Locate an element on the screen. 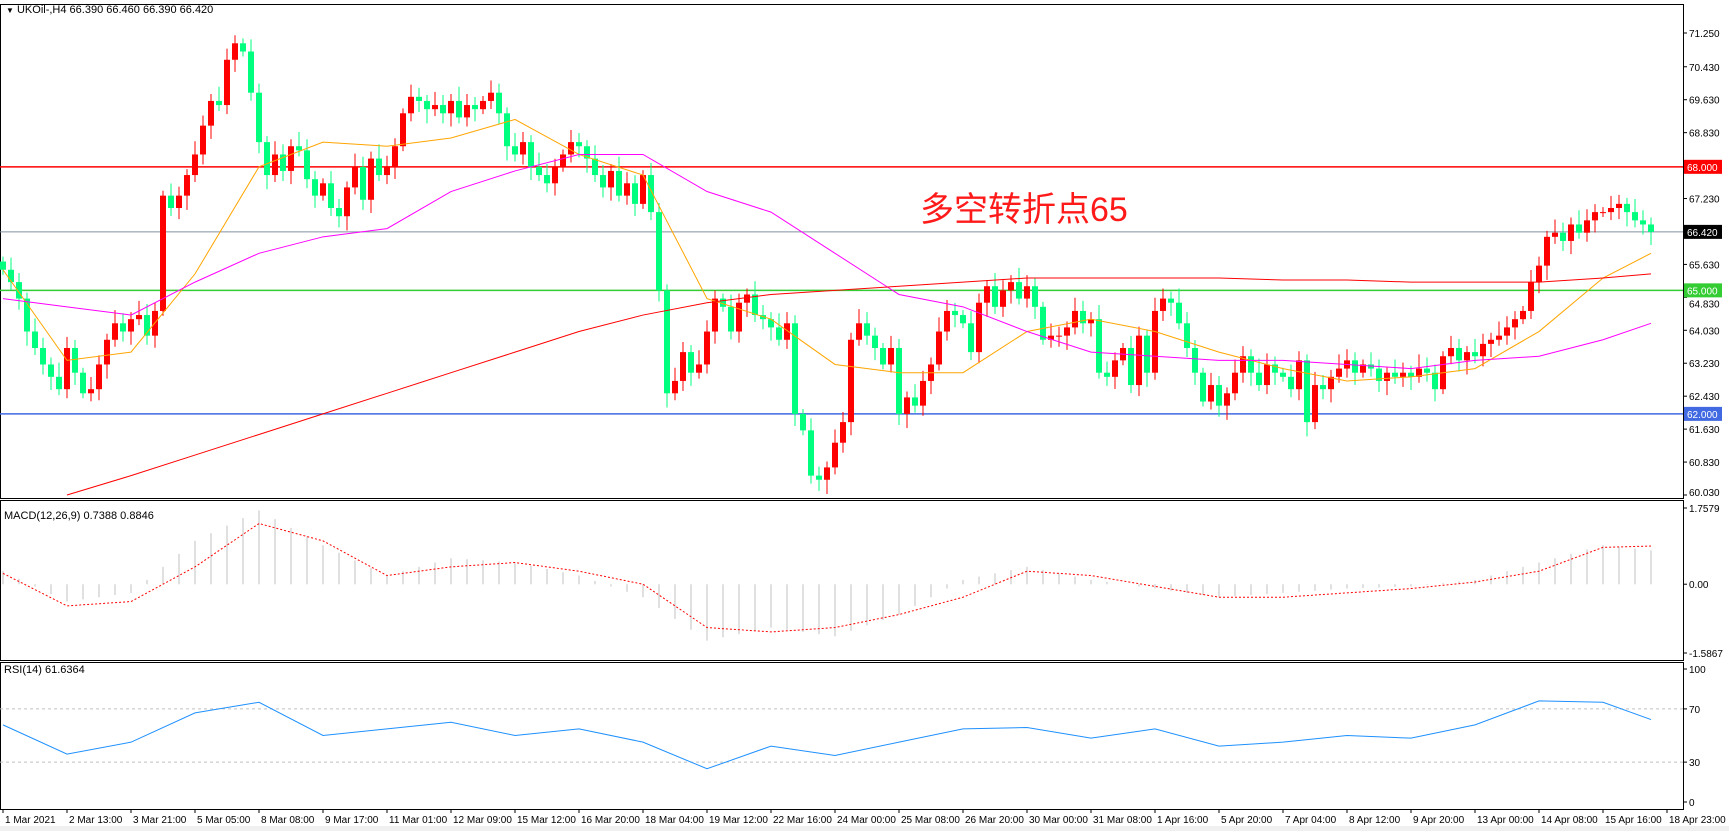 This screenshot has width=1729, height=834. rsi-label: RSI(14) 61.6364 is located at coordinates (44, 670).